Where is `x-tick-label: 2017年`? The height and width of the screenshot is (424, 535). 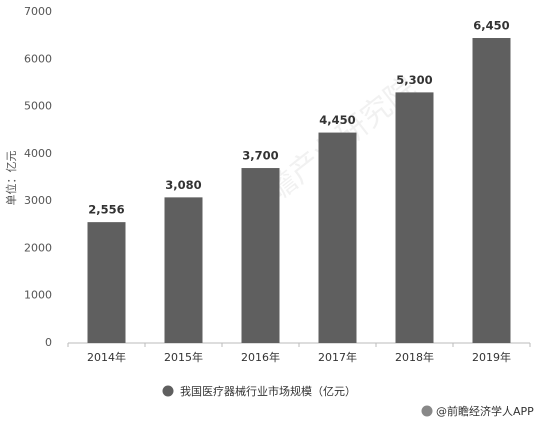 x-tick-label: 2017年 is located at coordinates (337, 357).